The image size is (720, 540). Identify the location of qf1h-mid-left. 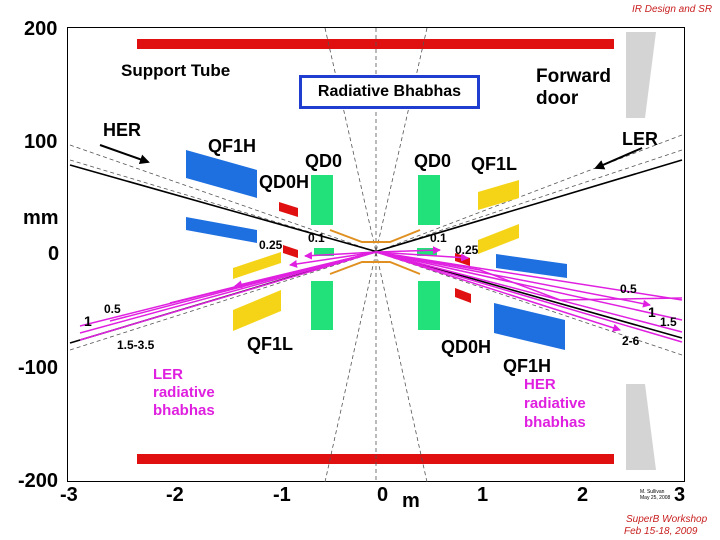
(221, 230).